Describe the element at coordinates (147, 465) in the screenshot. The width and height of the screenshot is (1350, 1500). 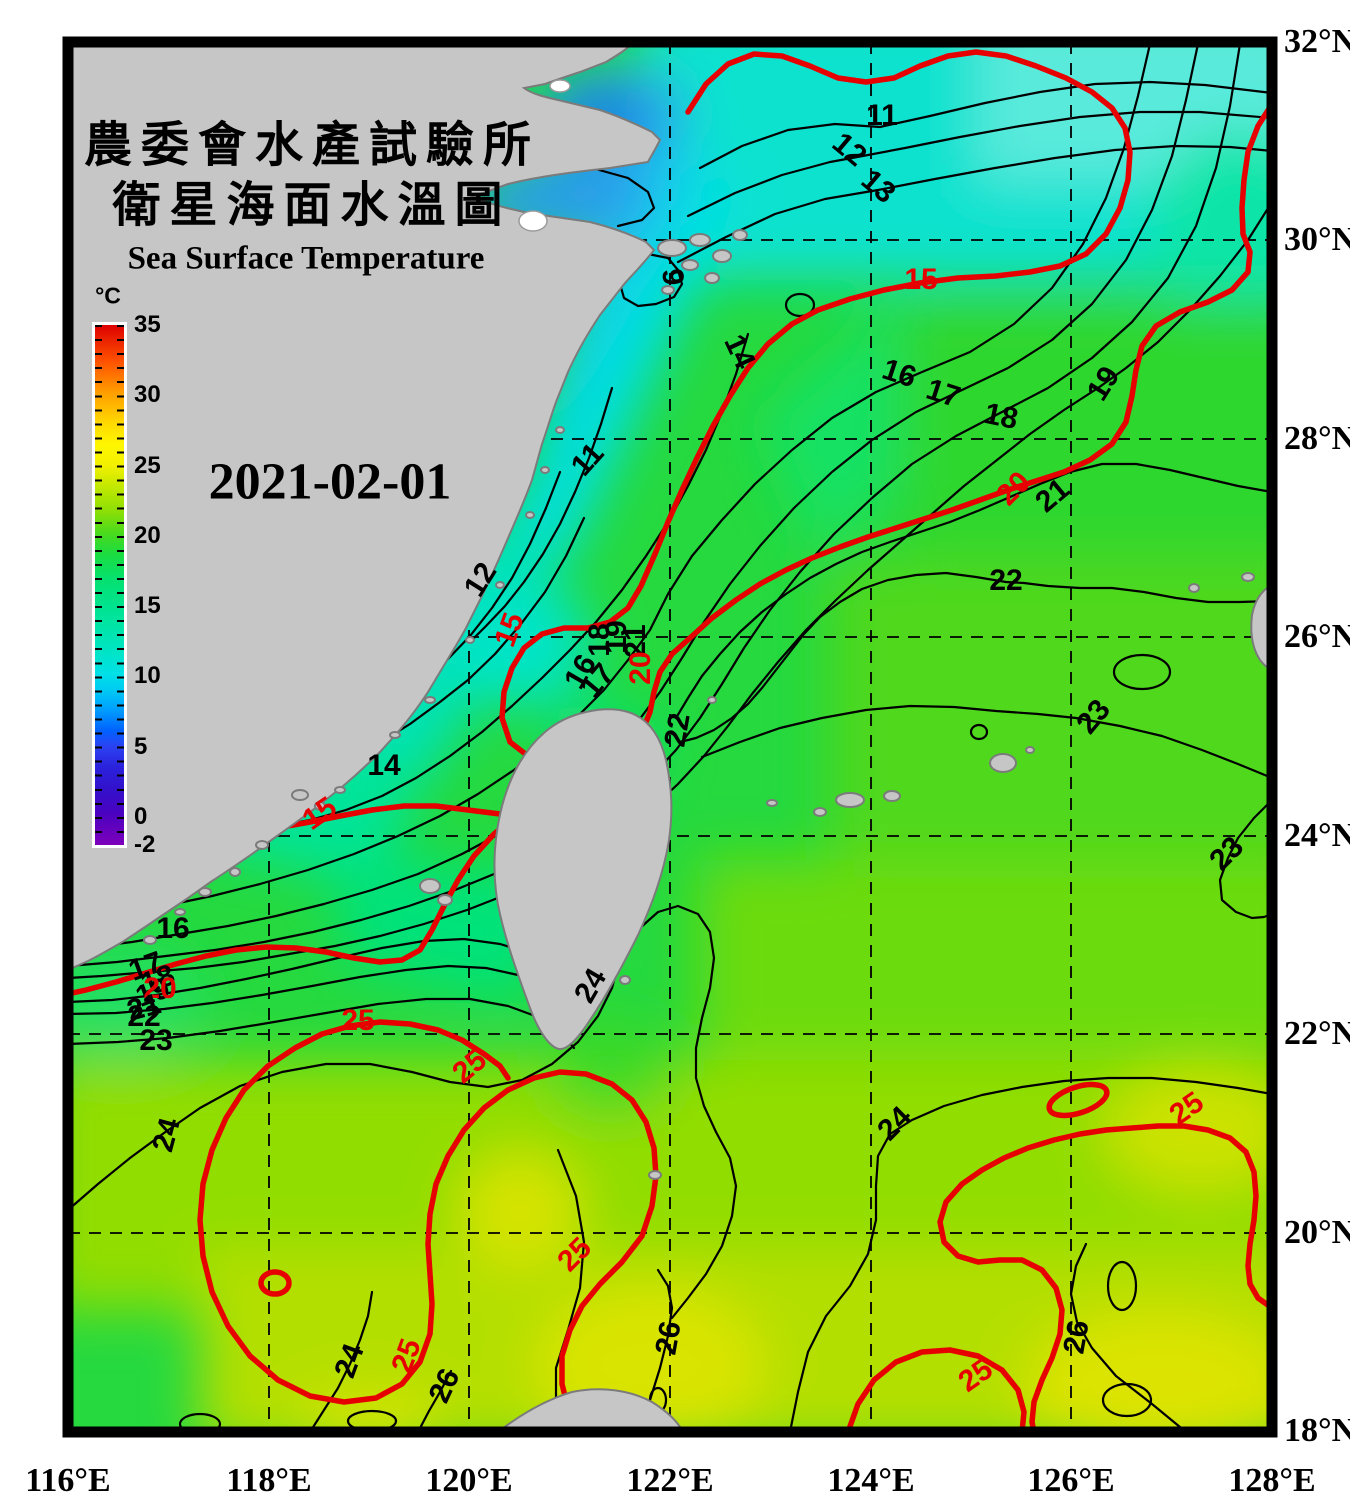
I see `colorbar-tick-25: 25` at that location.